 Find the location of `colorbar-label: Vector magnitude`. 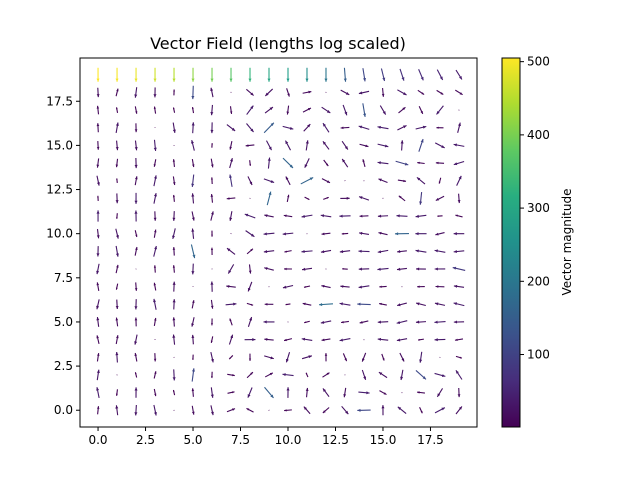

colorbar-label: Vector magnitude is located at coordinates (567, 242).